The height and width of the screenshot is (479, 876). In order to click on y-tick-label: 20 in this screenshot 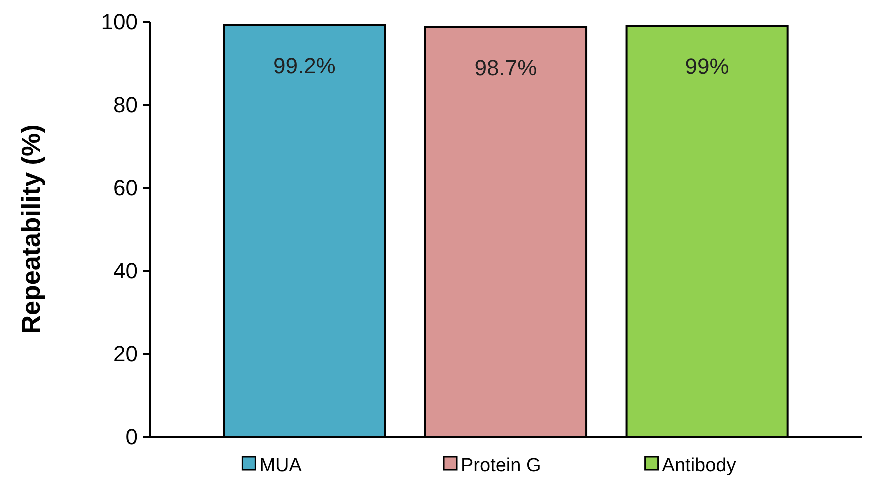, I will do `click(126, 354)`.